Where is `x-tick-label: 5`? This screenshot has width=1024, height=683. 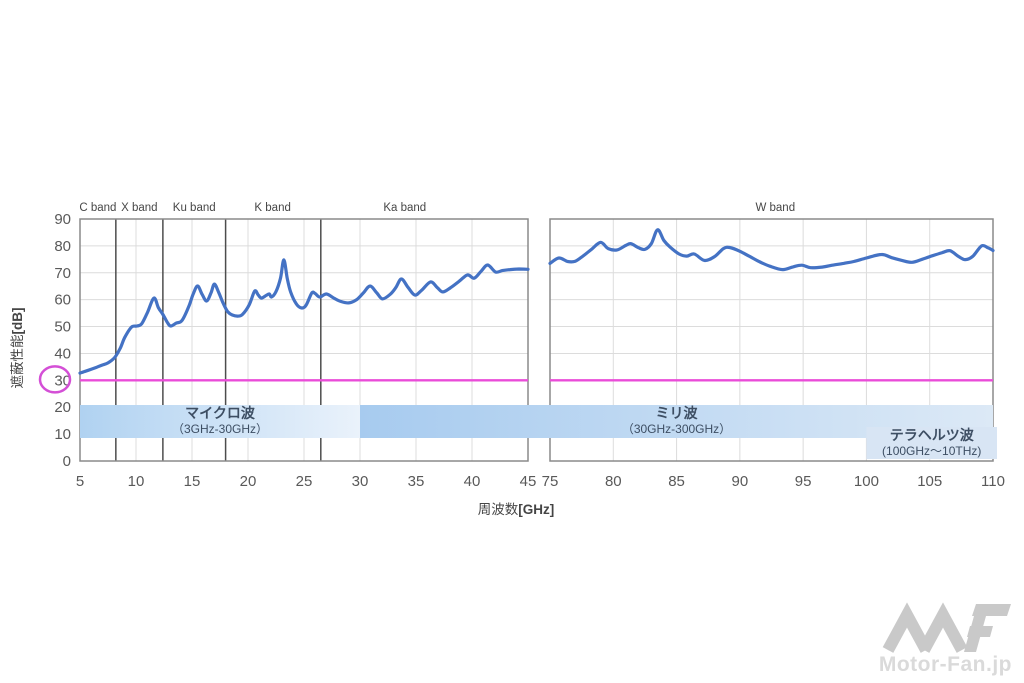
x-tick-label: 5 is located at coordinates (80, 481).